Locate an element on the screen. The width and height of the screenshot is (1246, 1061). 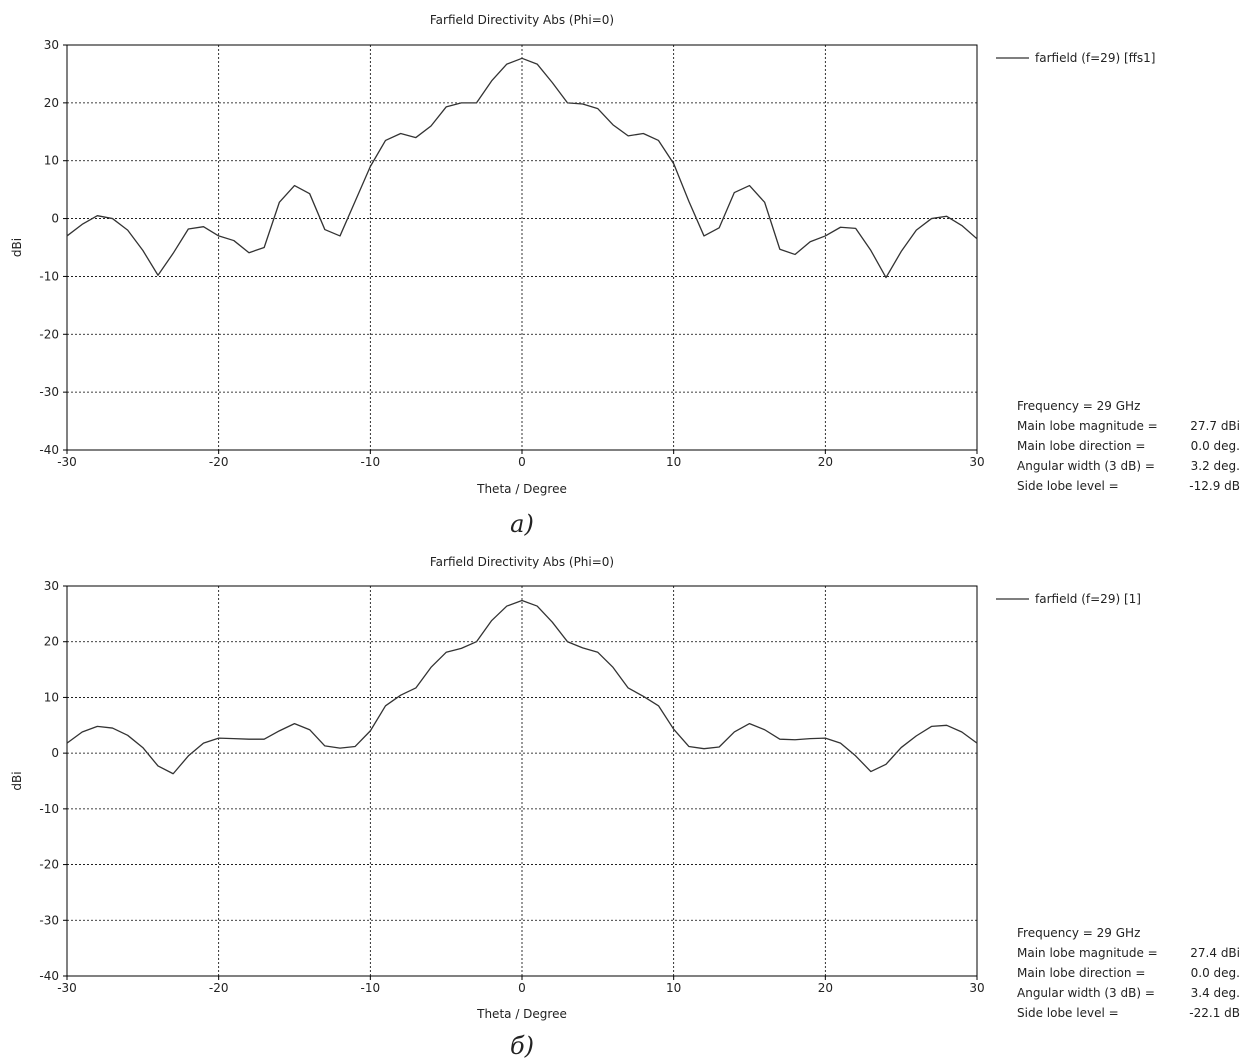
info-value: 3.4 deg. is located at coordinates (1215, 993).